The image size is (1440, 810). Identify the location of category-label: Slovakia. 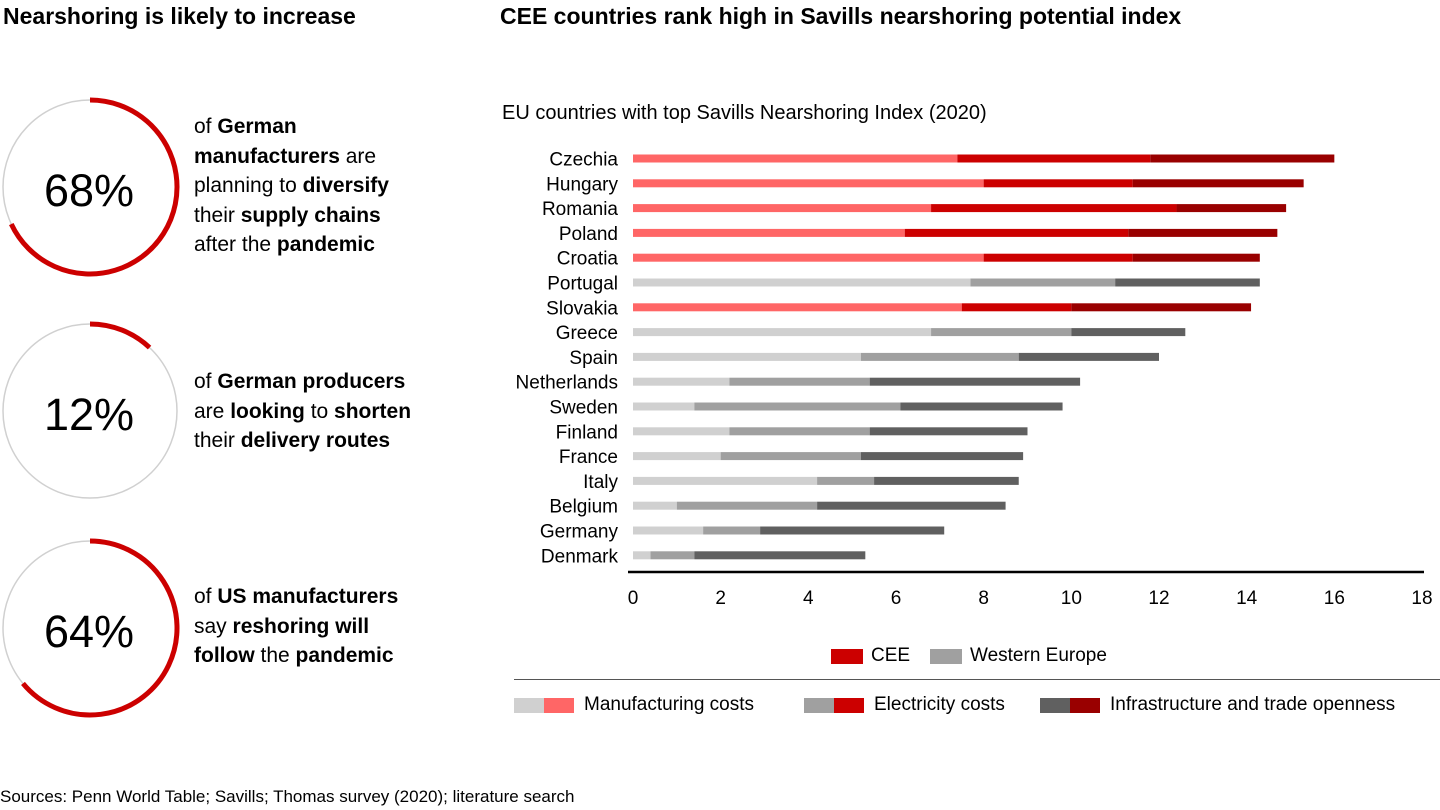
(582, 308).